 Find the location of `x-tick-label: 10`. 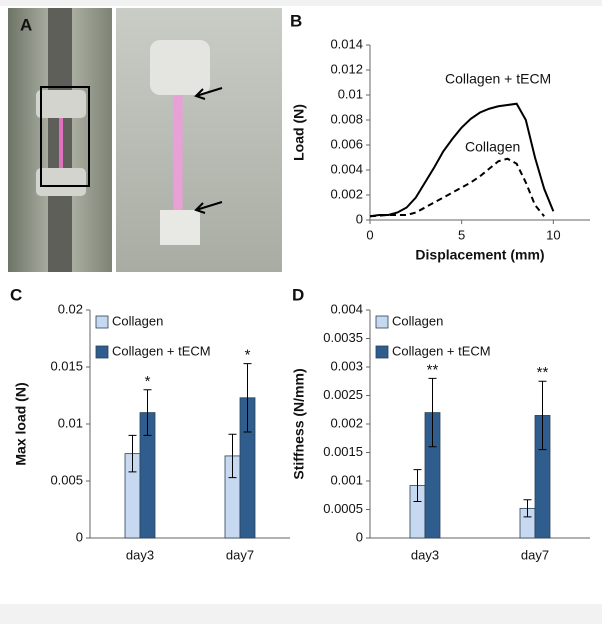

x-tick-label: 10 is located at coordinates (553, 234).